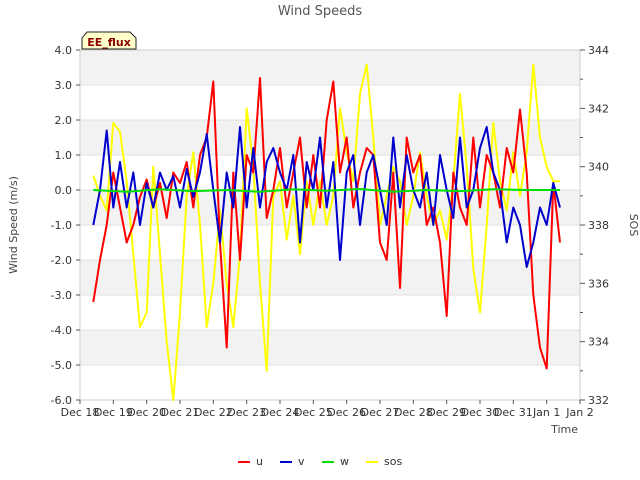 The image size is (640, 480). I want to click on x-tick-label: Dec 23, so click(246, 412).